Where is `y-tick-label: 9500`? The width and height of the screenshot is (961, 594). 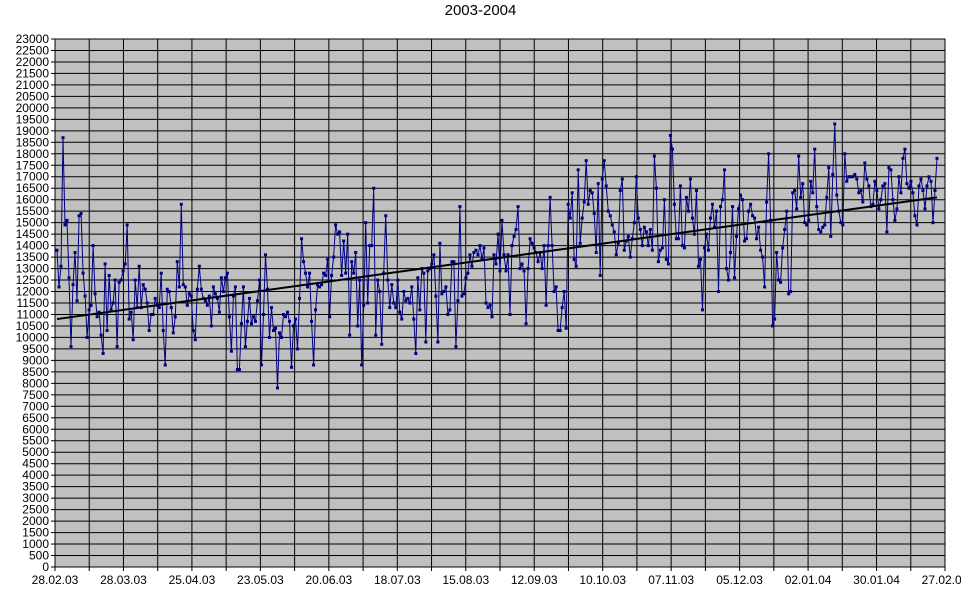
y-tick-label: 9500 is located at coordinates (35, 349).